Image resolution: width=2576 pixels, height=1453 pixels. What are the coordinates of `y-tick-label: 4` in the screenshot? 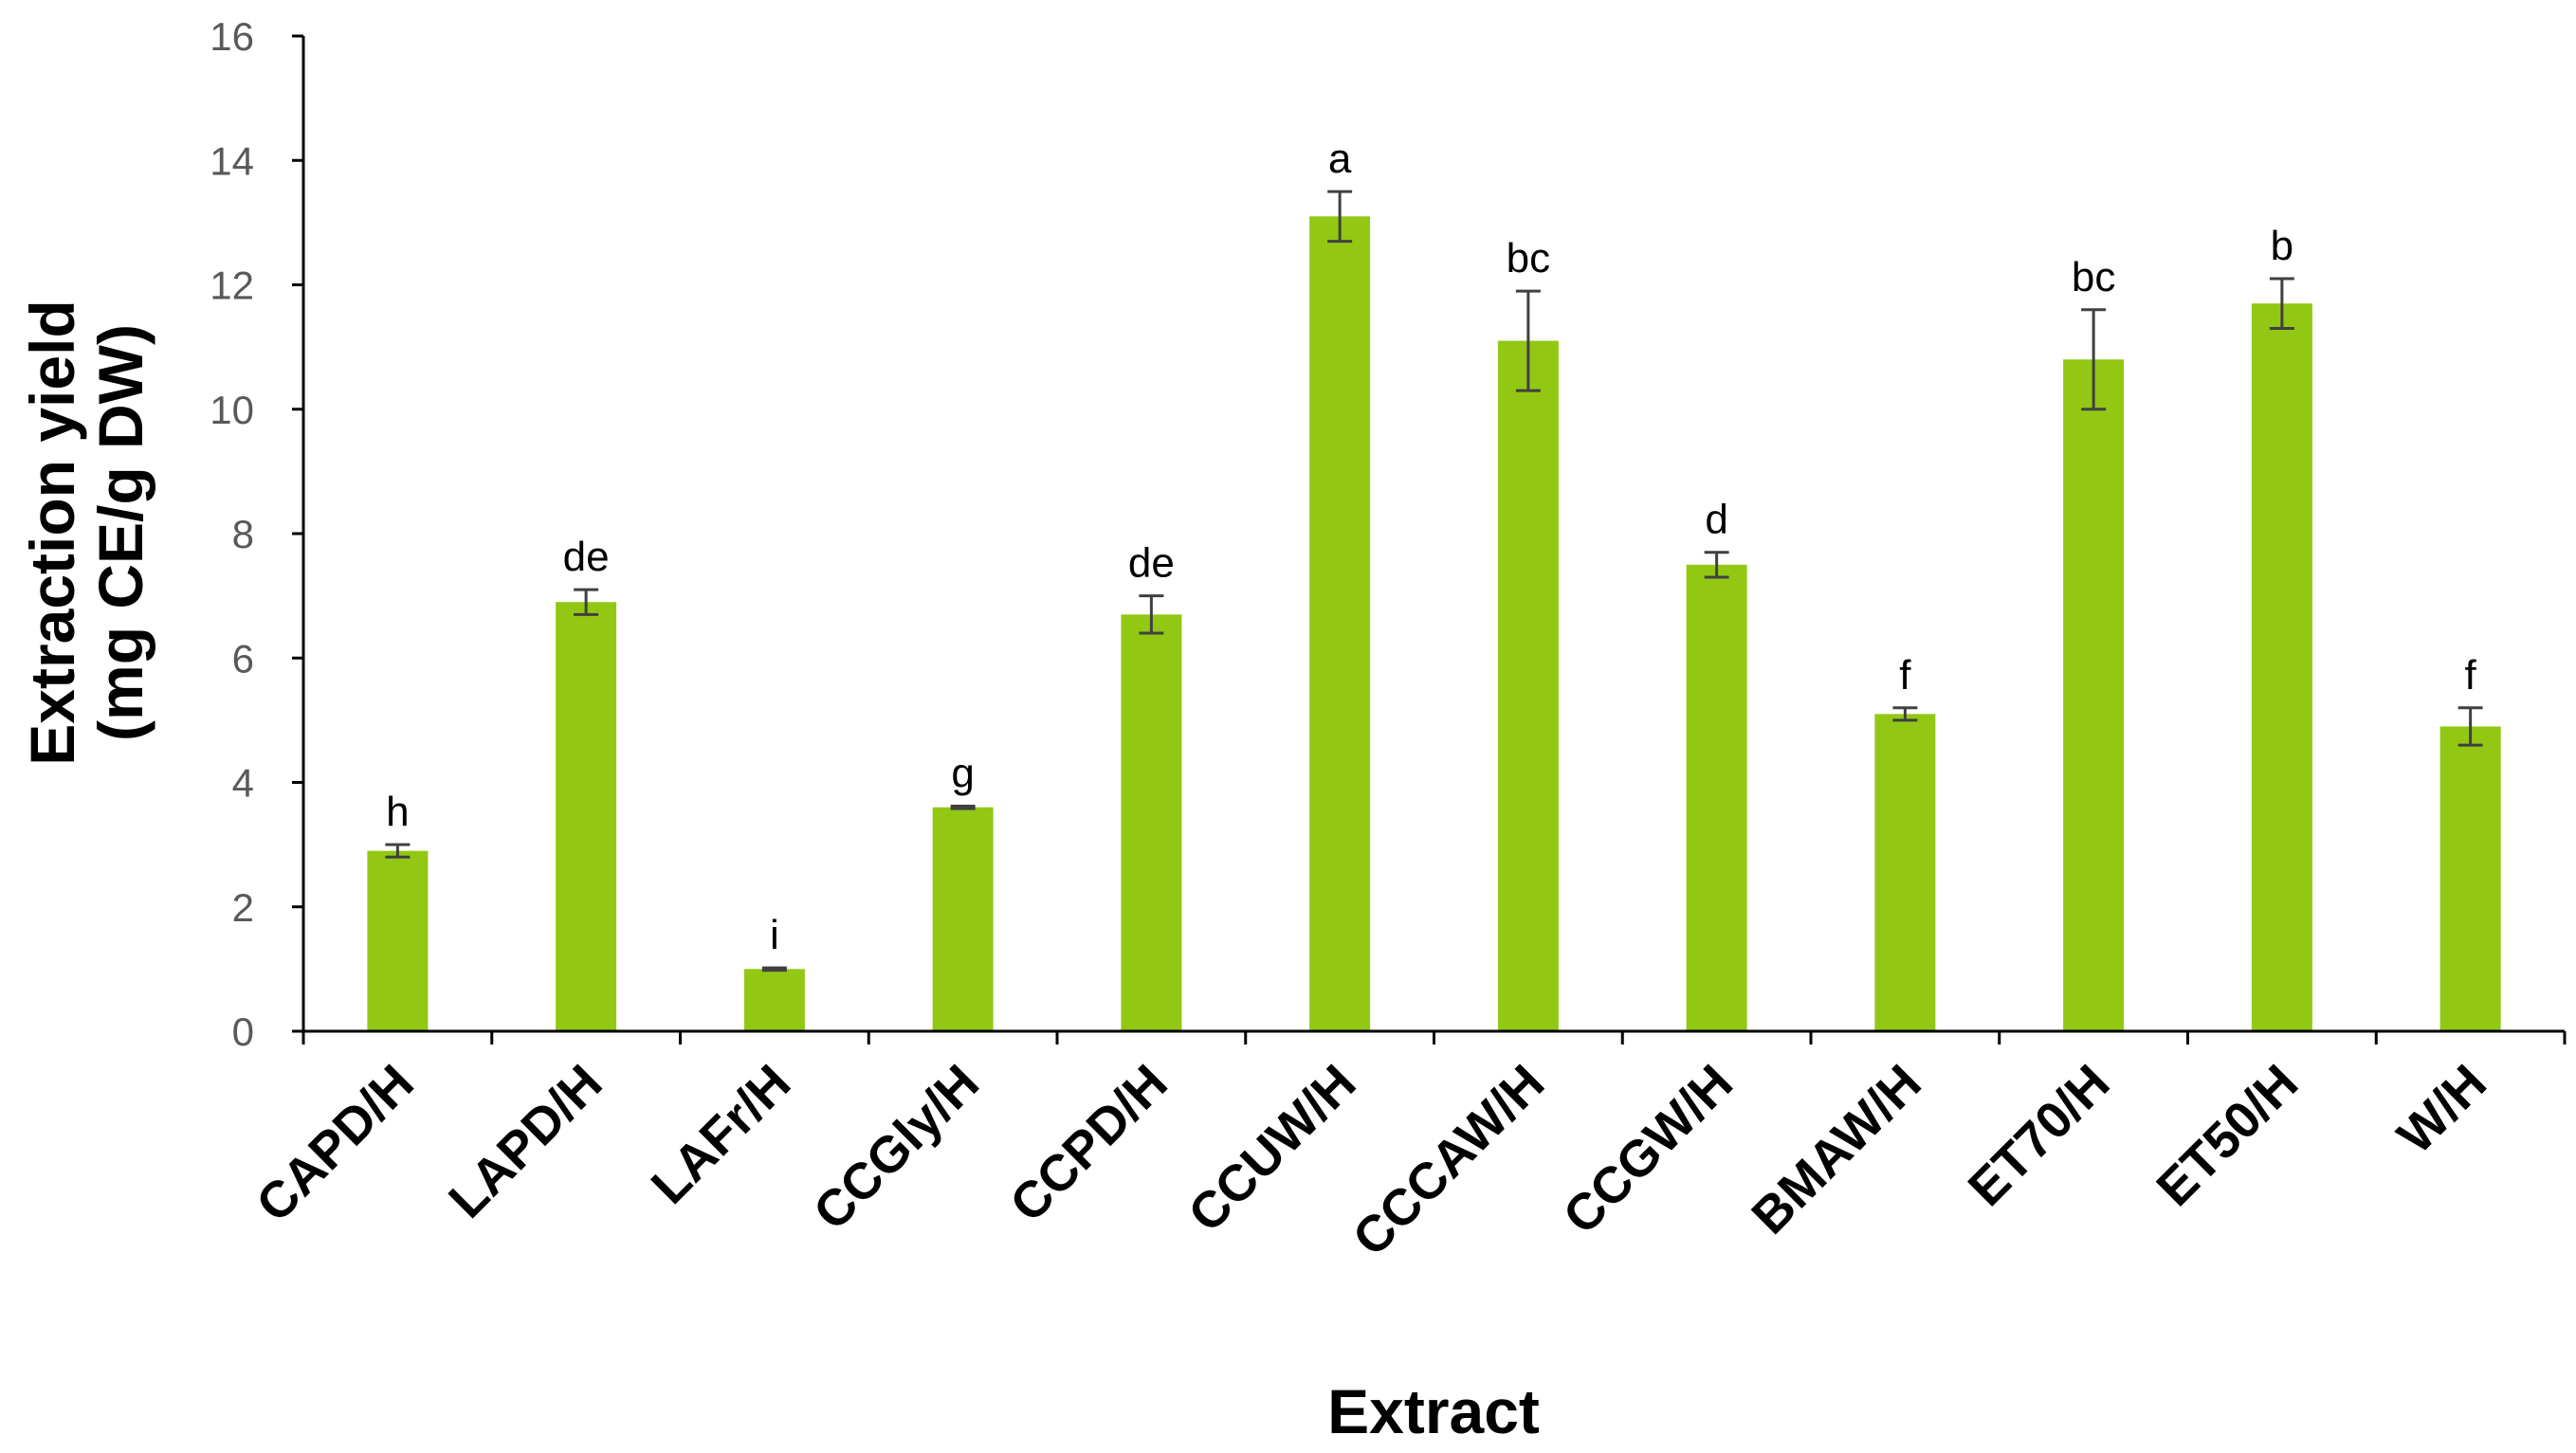 It's located at (243, 783).